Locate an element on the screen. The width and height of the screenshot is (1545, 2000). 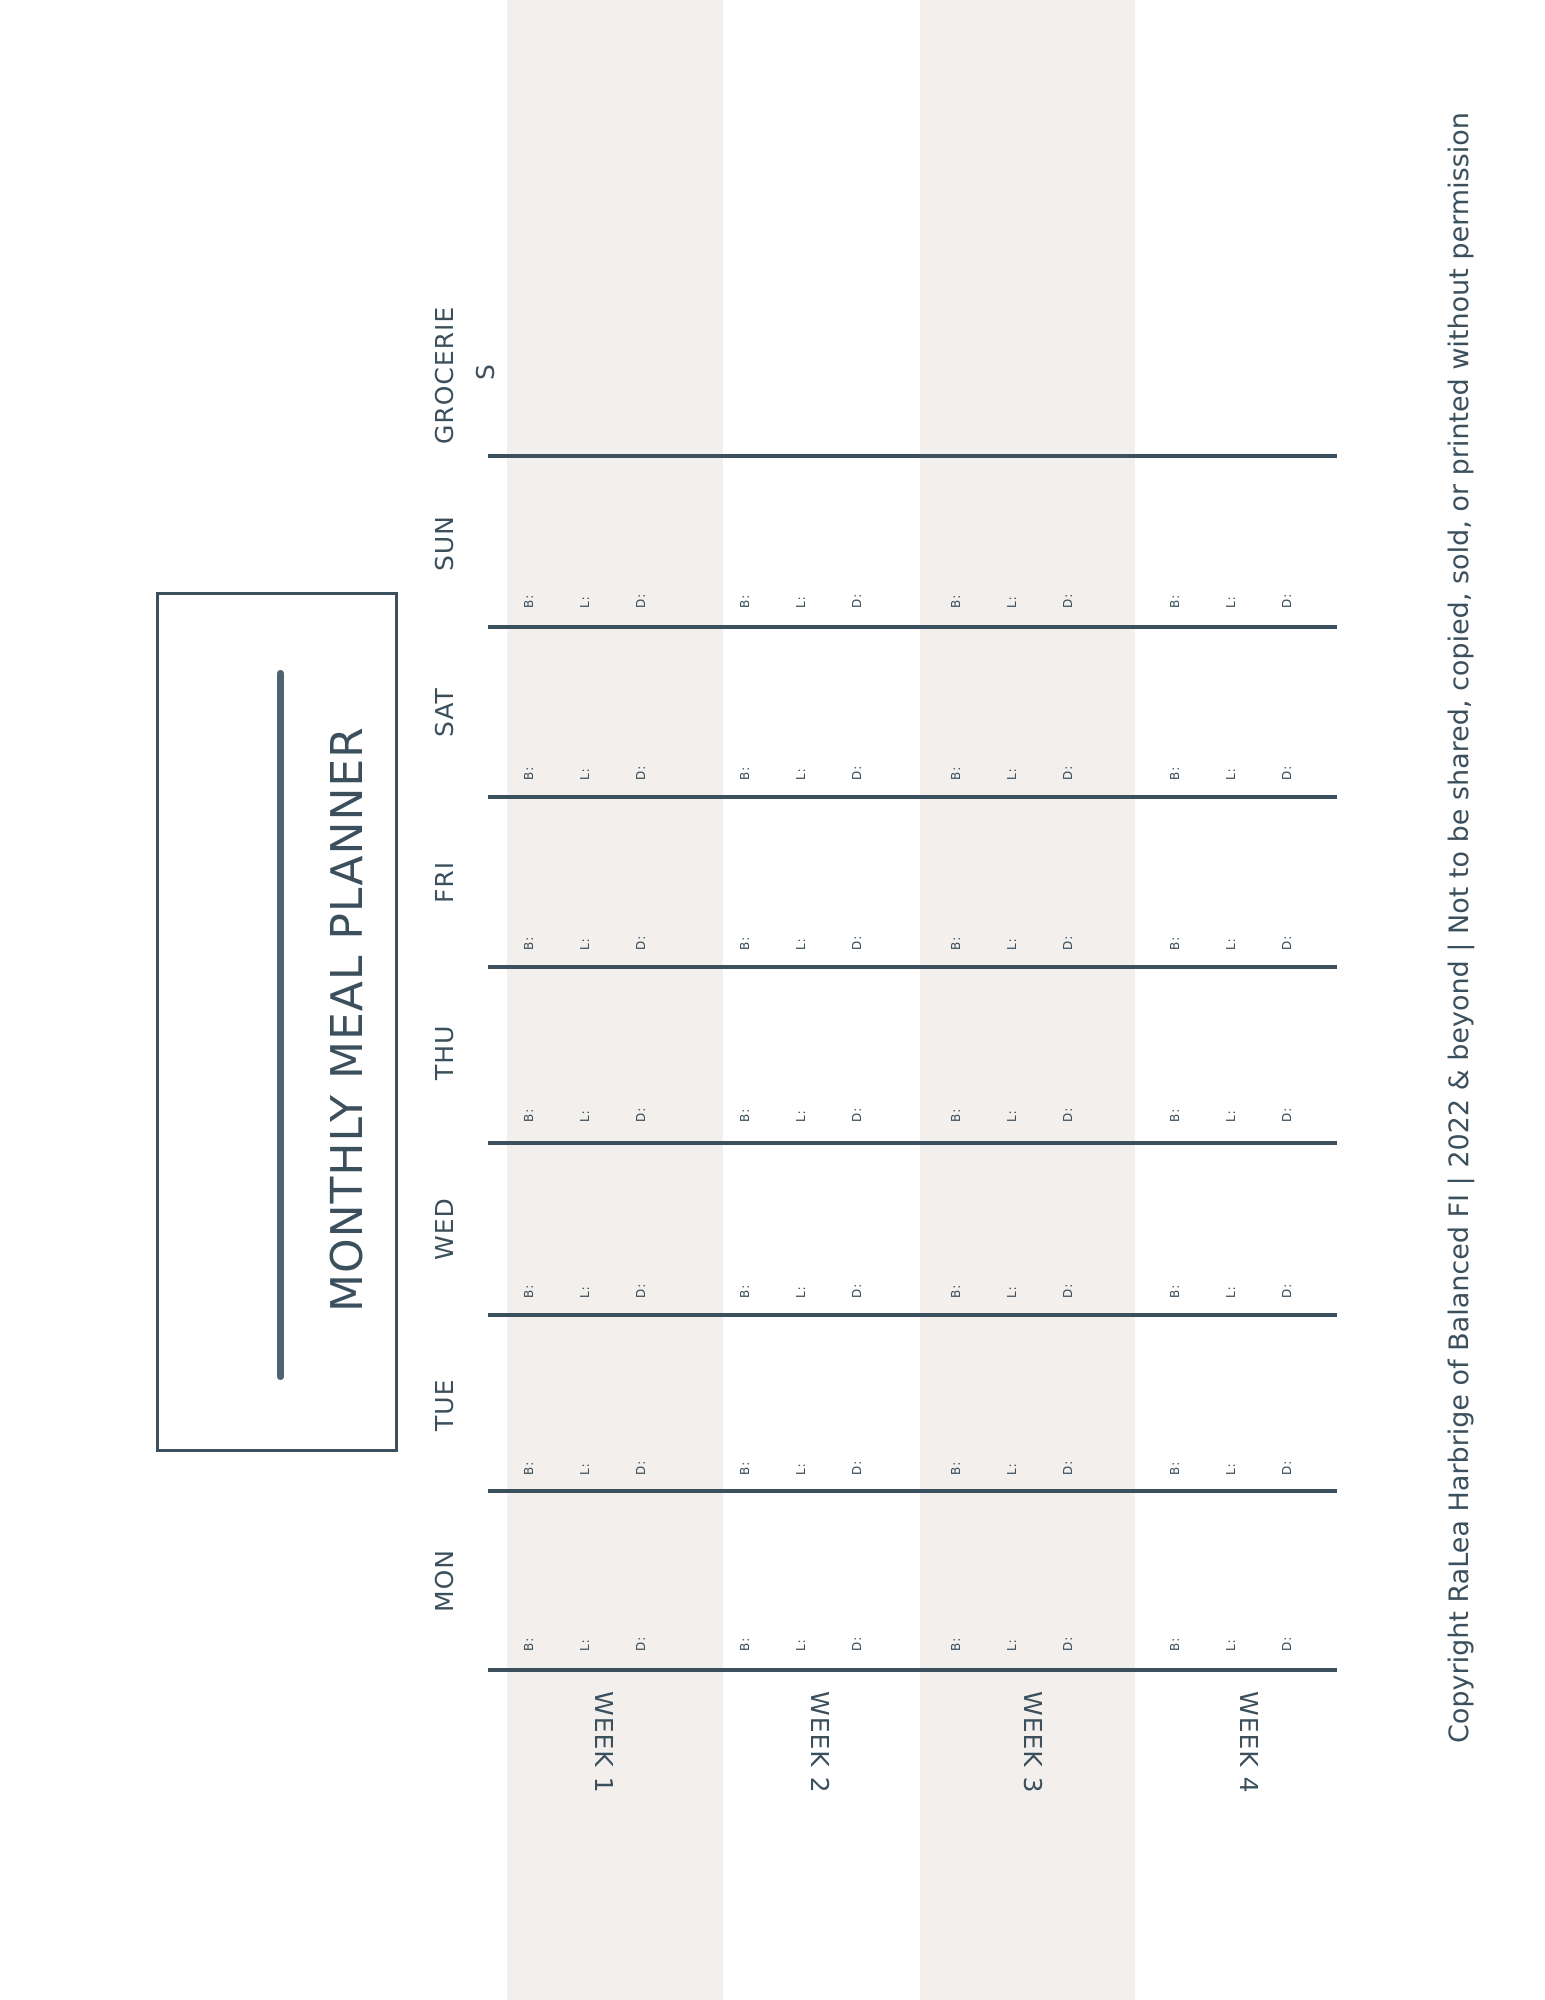
day-label-sun: SUN is located at coordinates (444, 543).